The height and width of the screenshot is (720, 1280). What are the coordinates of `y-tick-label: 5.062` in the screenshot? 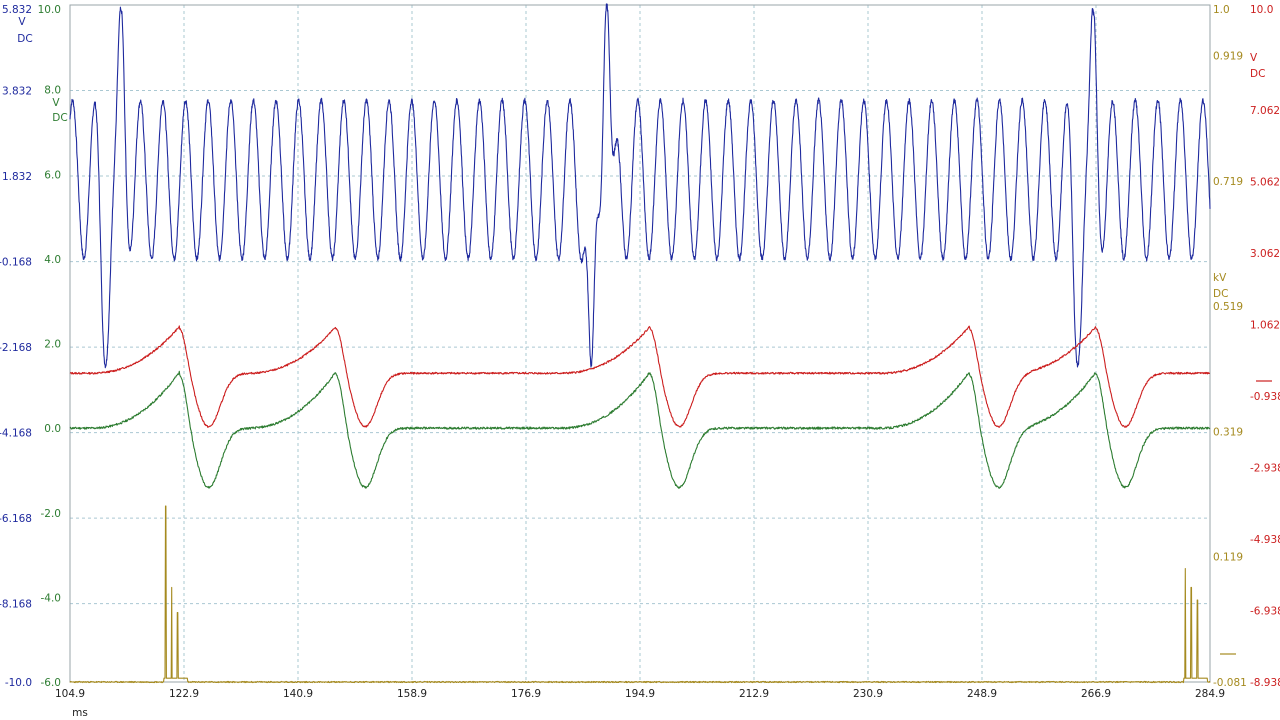 It's located at (1265, 183).